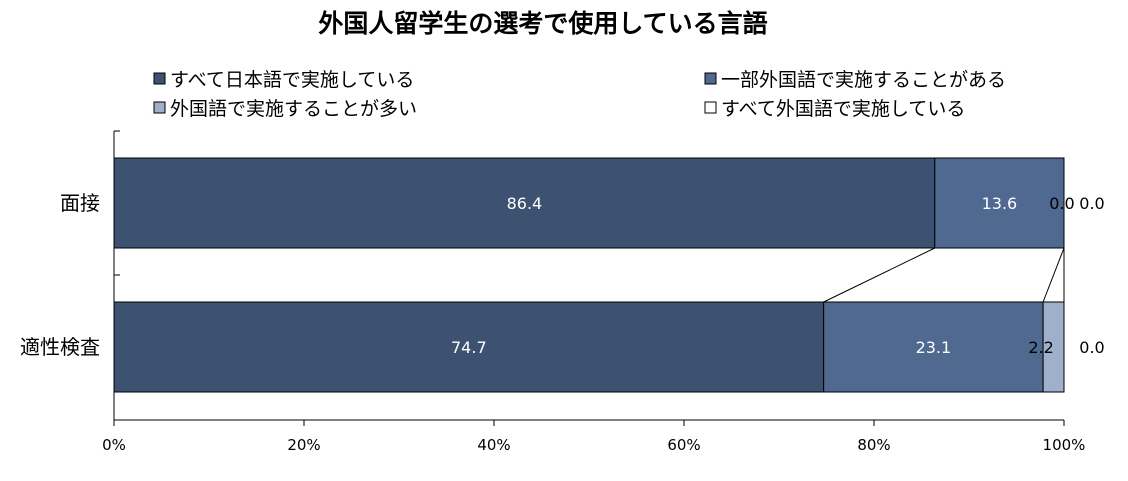 Image resolution: width=1128 pixels, height=481 pixels. Describe the element at coordinates (303, 445) in the screenshot. I see `x-tick-label: 20%` at that location.